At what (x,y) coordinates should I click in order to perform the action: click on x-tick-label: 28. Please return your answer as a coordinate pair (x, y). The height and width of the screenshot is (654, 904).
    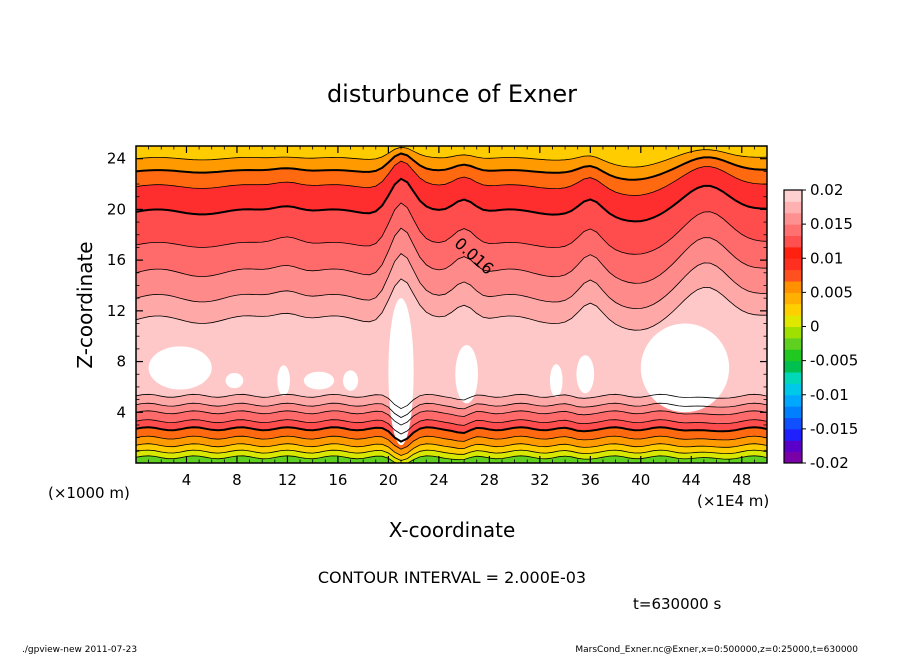
    Looking at the image, I should click on (489, 480).